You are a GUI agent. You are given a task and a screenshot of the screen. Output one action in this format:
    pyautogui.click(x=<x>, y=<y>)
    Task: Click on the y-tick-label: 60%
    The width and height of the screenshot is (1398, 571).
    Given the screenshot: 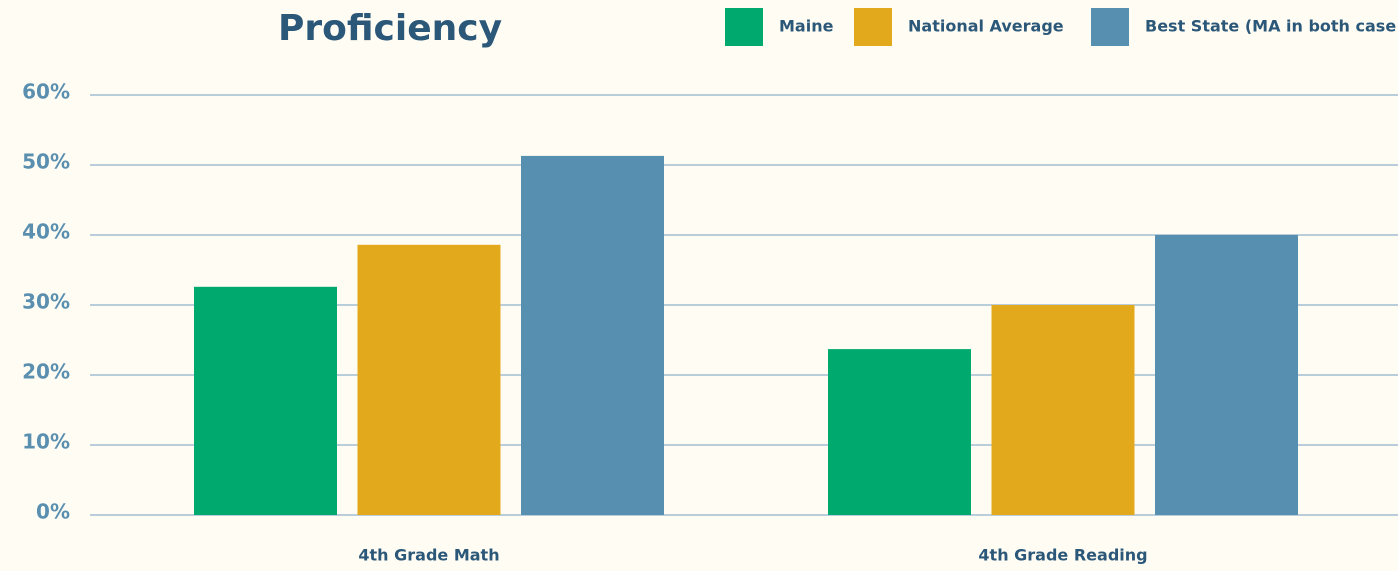 What is the action you would take?
    pyautogui.click(x=46, y=92)
    